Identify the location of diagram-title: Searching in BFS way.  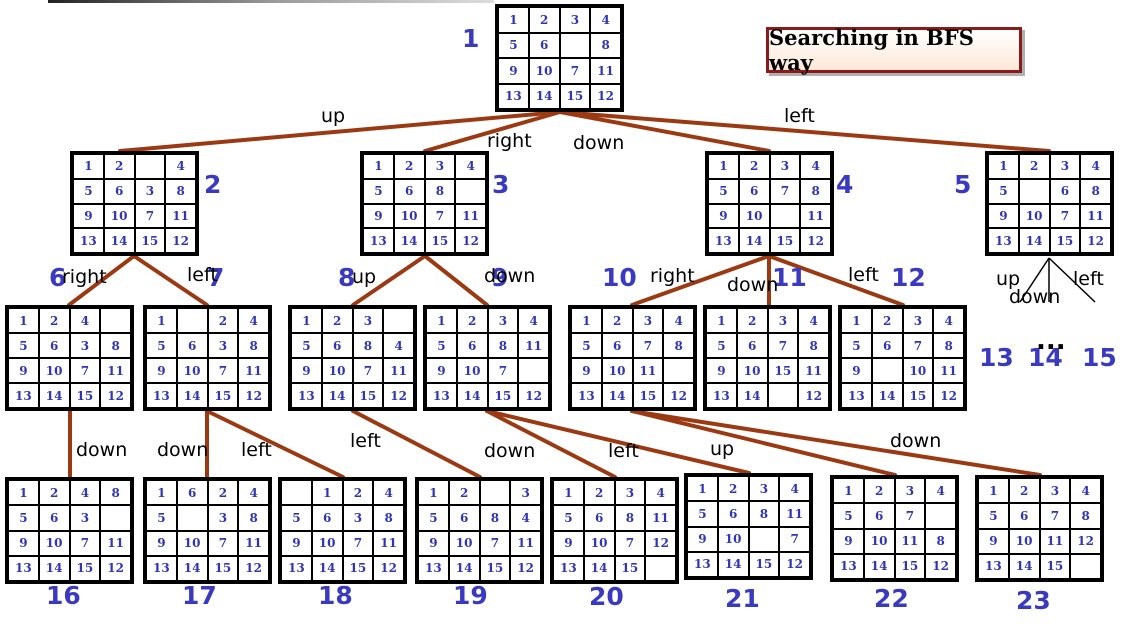
(894, 50).